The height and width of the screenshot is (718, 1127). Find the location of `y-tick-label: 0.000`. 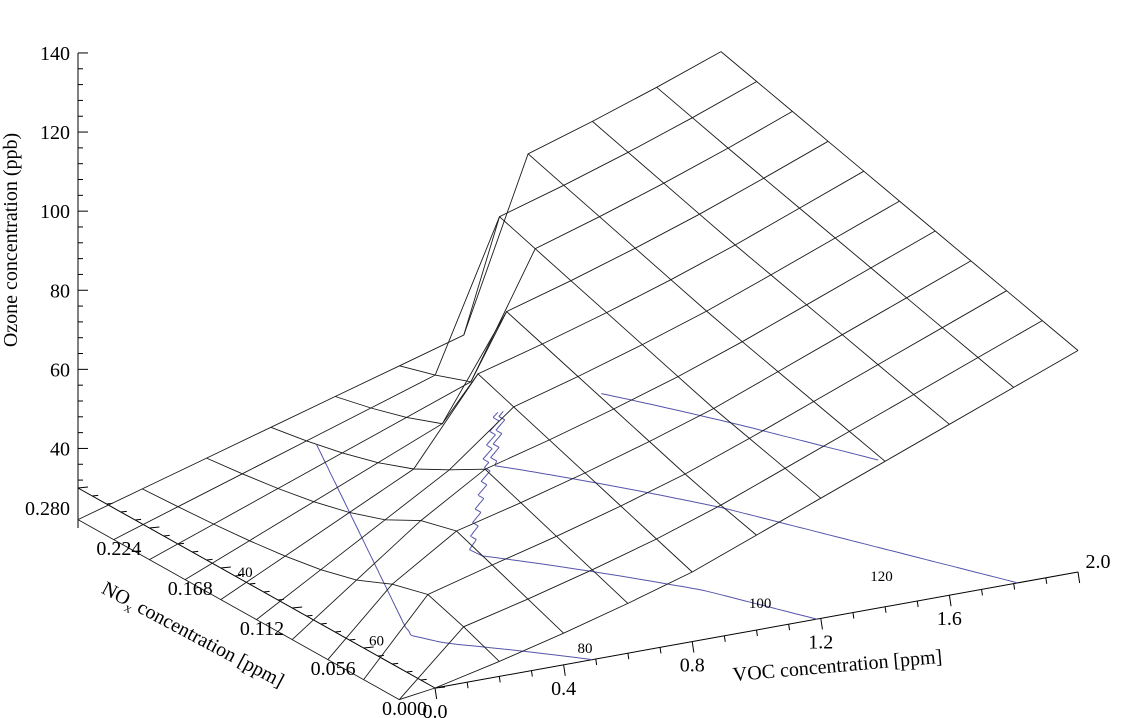

y-tick-label: 0.000 is located at coordinates (404, 708).